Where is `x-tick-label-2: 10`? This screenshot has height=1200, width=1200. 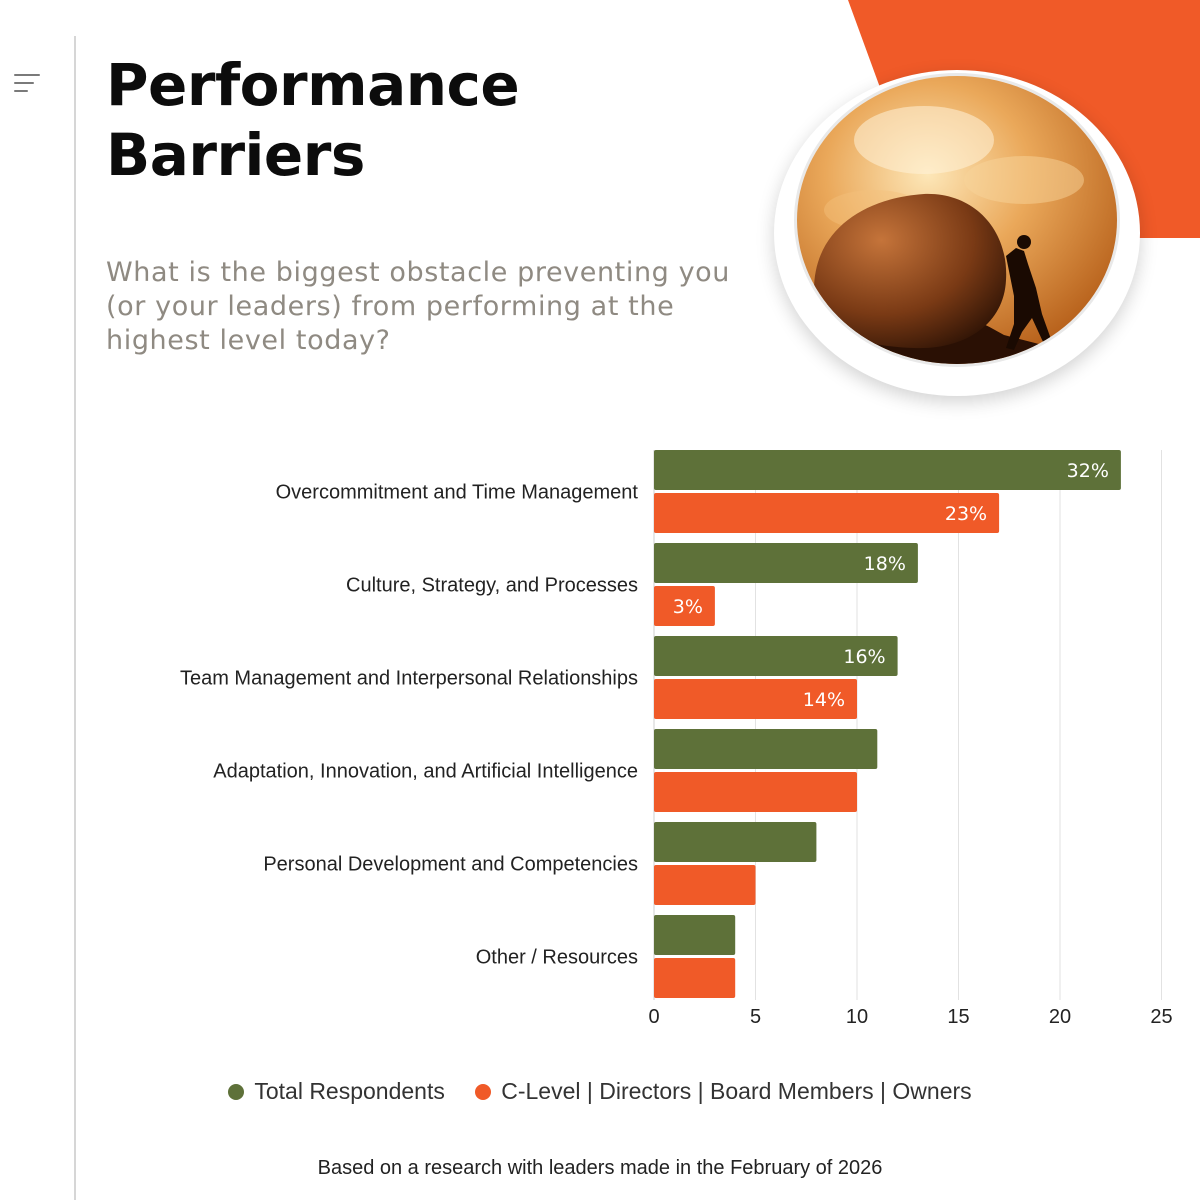 x-tick-label-2: 10 is located at coordinates (857, 1017).